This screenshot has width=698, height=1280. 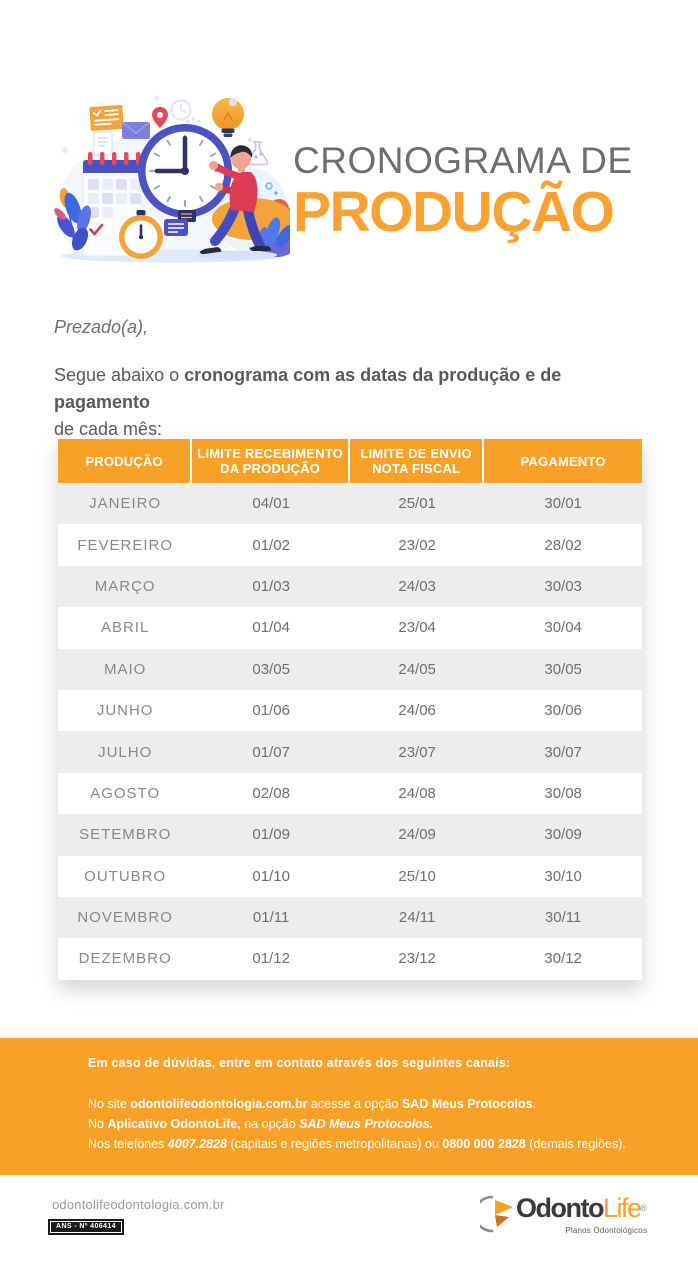 What do you see at coordinates (417, 876) in the screenshot?
I see `date-cell: 25/10` at bounding box center [417, 876].